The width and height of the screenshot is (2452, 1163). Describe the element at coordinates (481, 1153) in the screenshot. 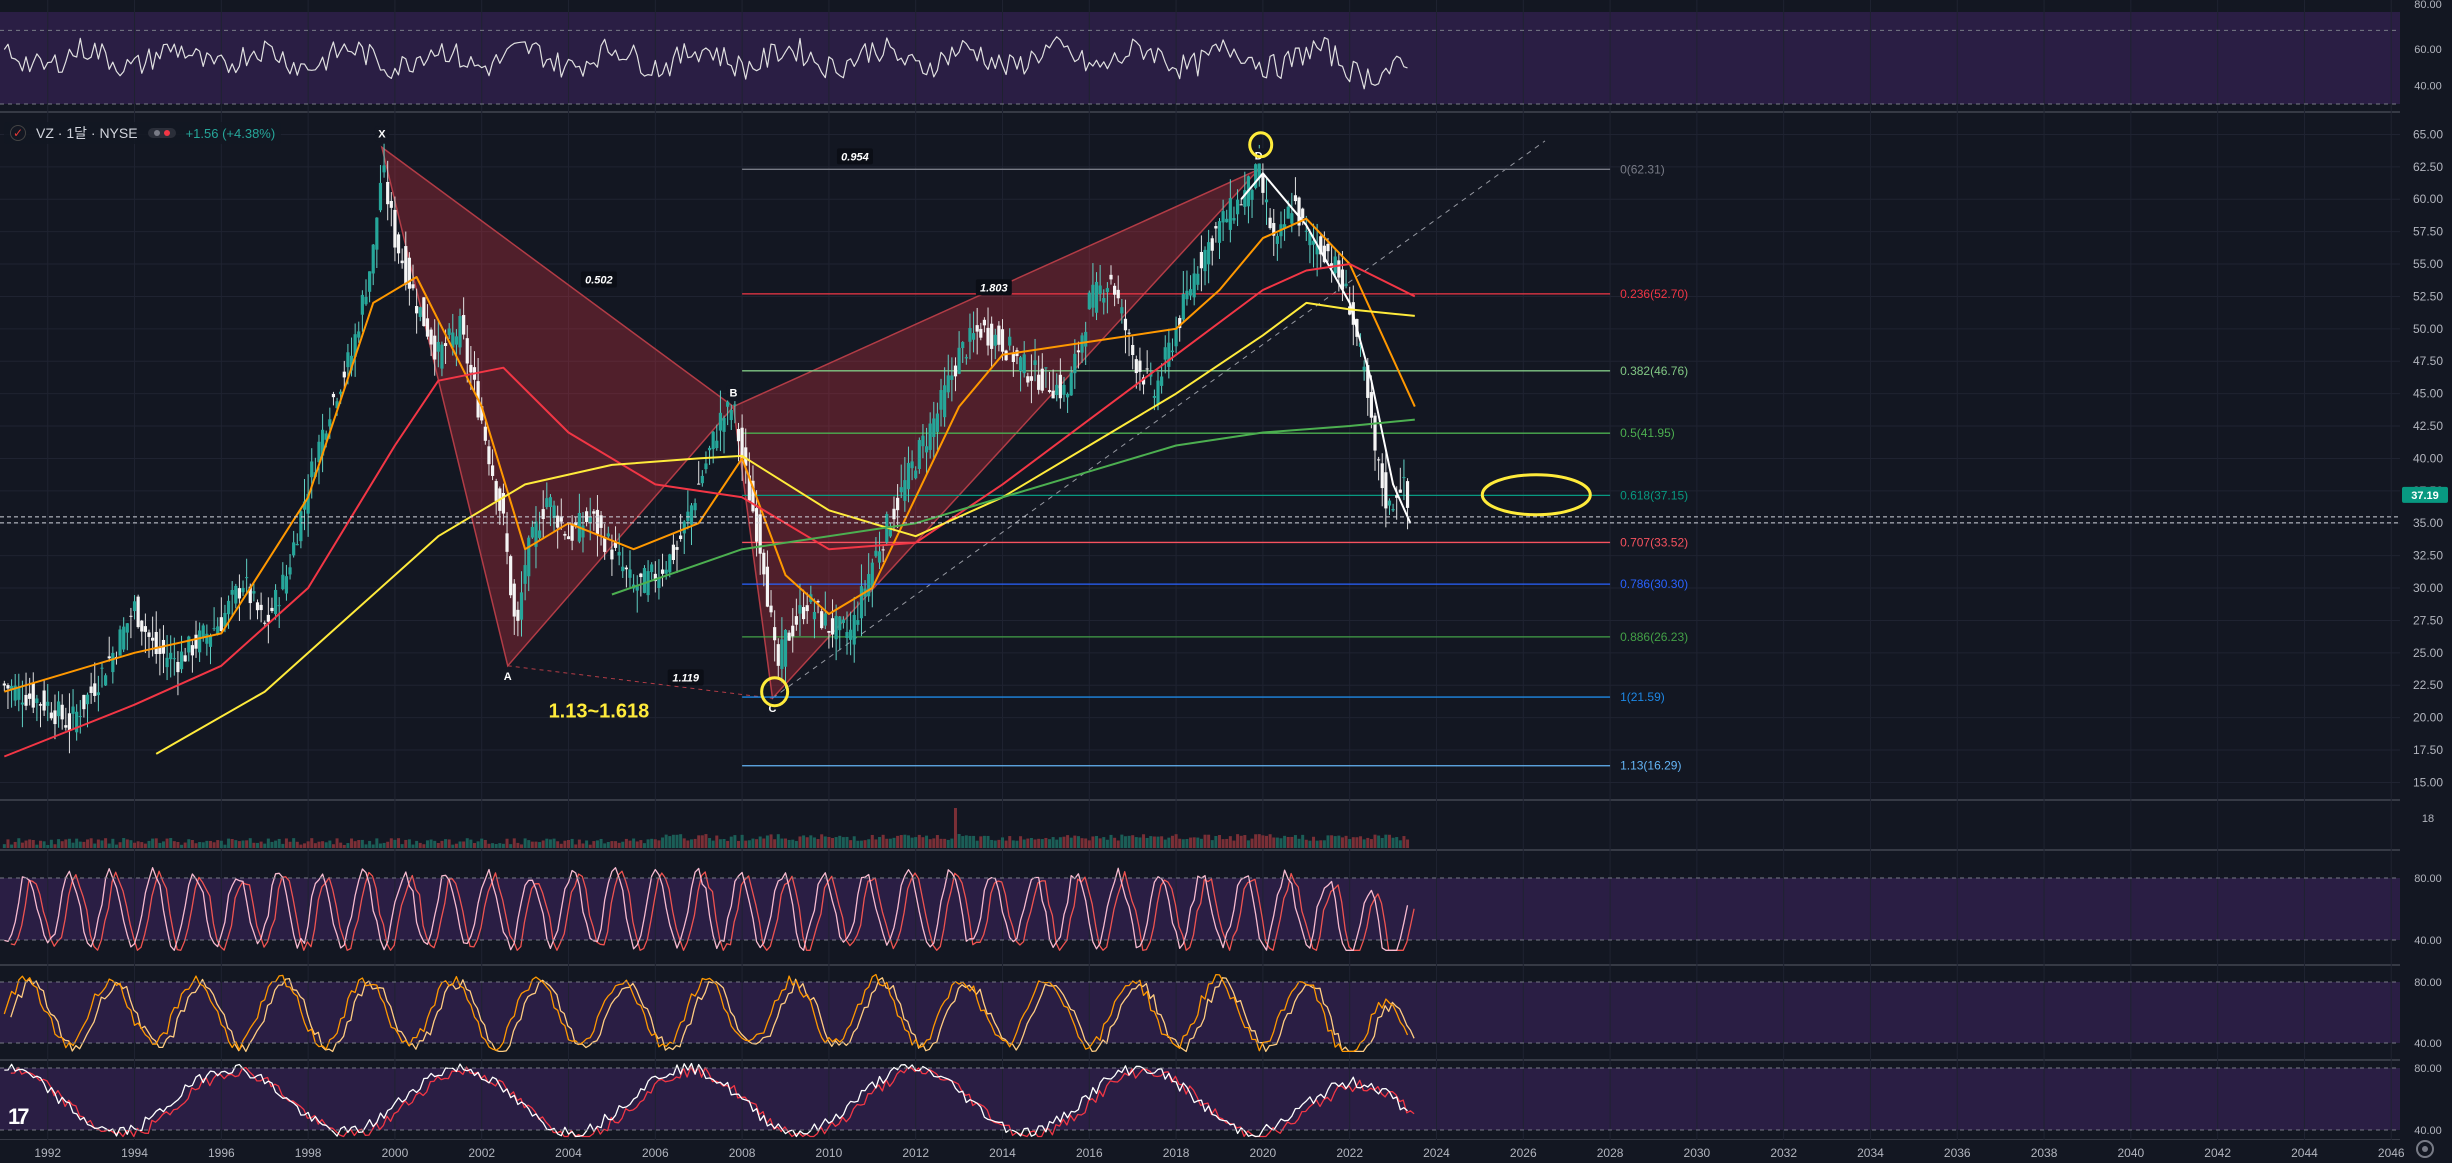

I see `time-axis-tick: 2002` at that location.